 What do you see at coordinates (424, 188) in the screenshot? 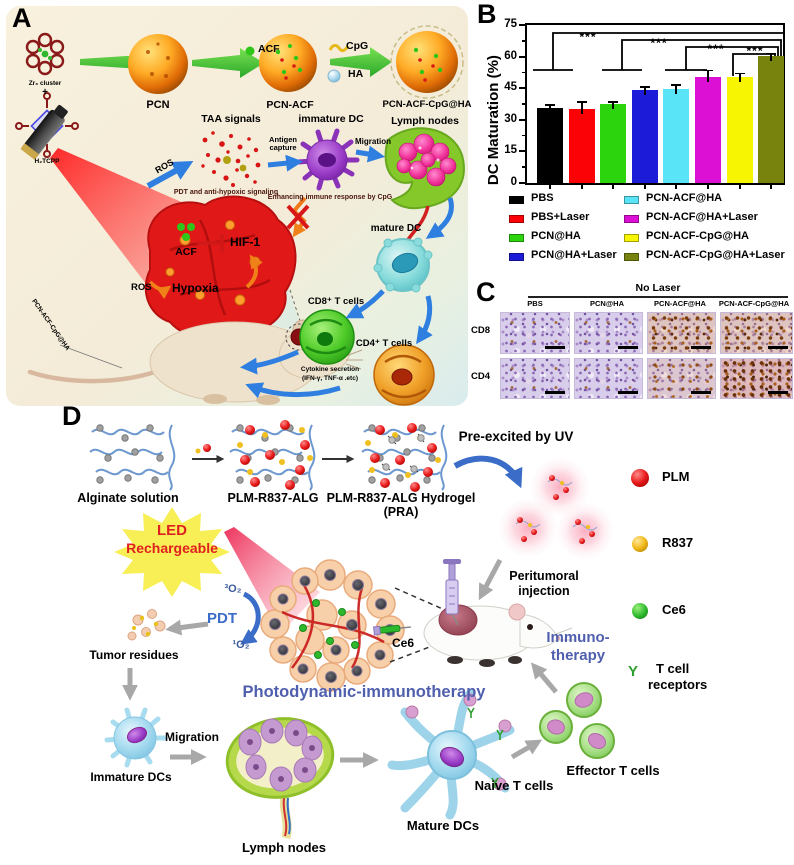
I see `lymph-node-a` at bounding box center [424, 188].